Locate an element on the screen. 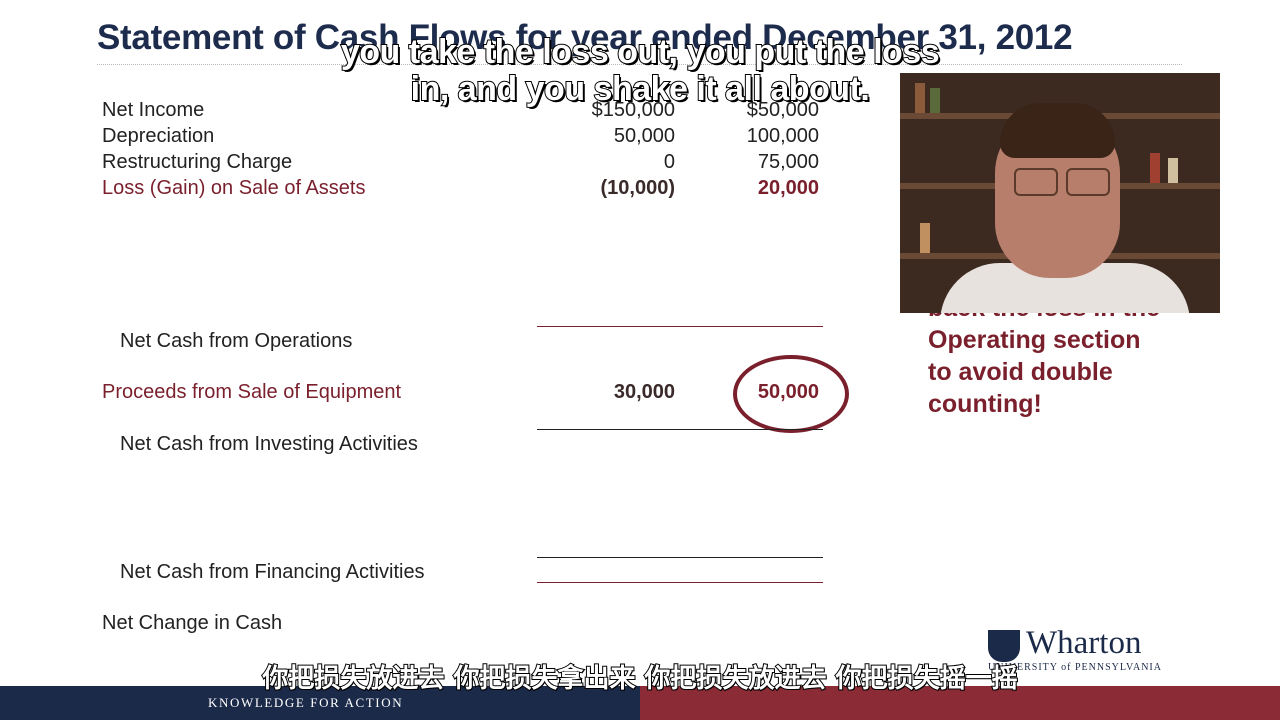 The height and width of the screenshot is (720, 1280). side-note-line: Operating section is located at coordinates (1034, 340).